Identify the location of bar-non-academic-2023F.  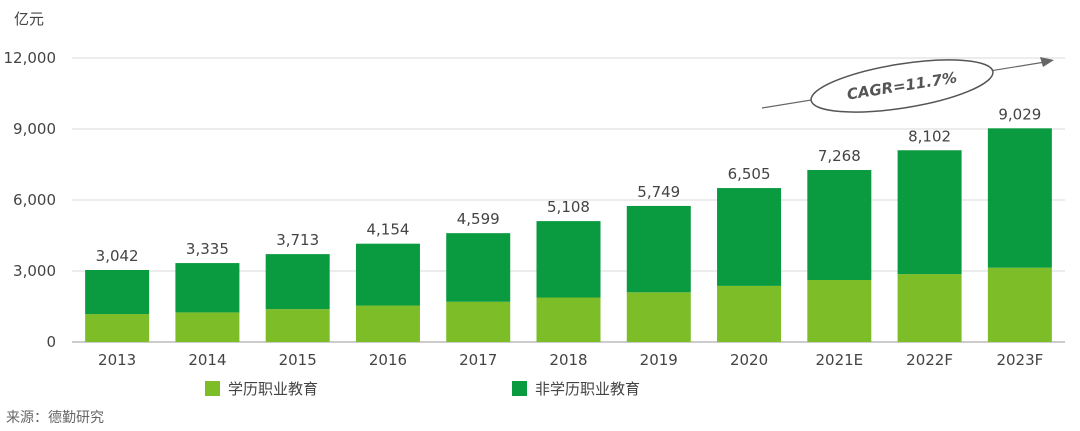
(1019, 198).